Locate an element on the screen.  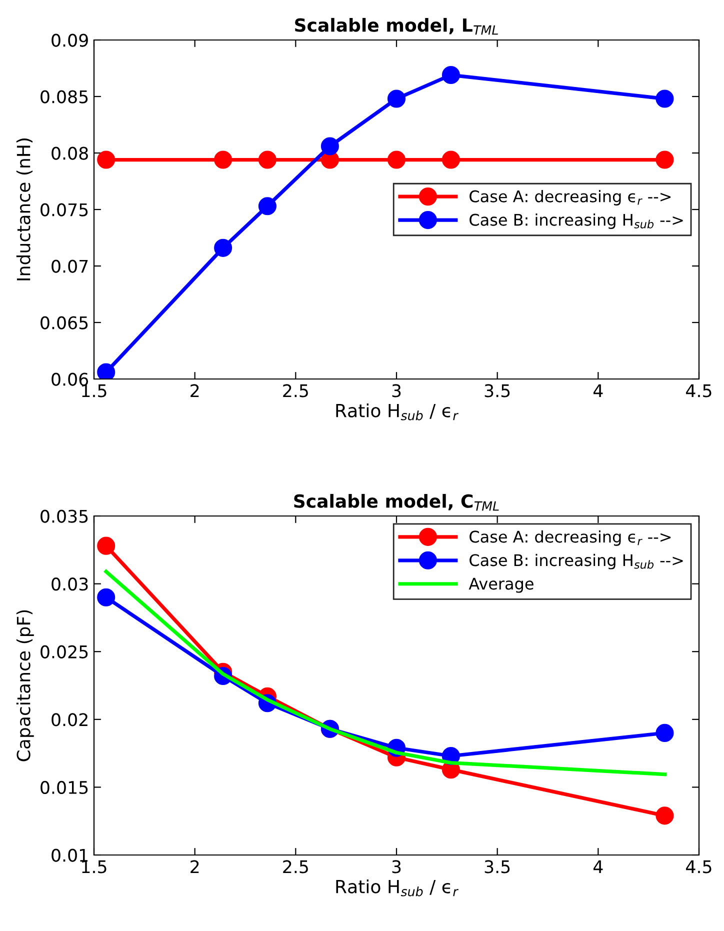
chart-title: Scalable model, L$_{TML}$ is located at coordinates (396, 26).